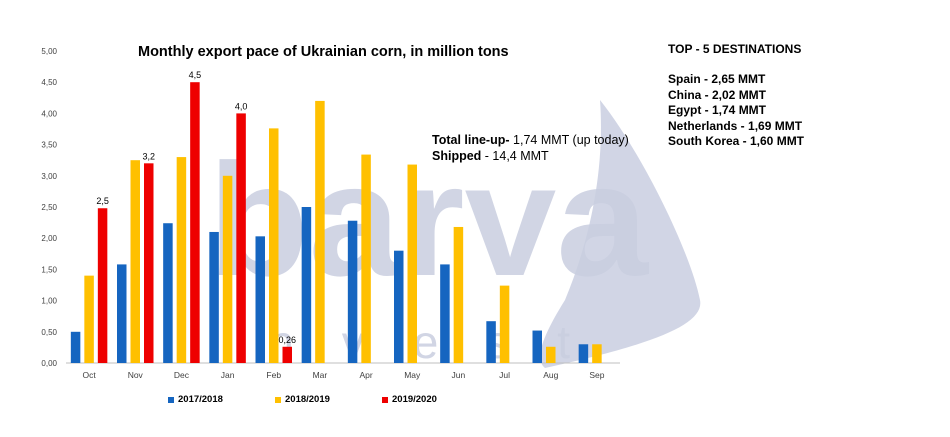  I want to click on bar-2019-2020-dec, so click(195, 222).